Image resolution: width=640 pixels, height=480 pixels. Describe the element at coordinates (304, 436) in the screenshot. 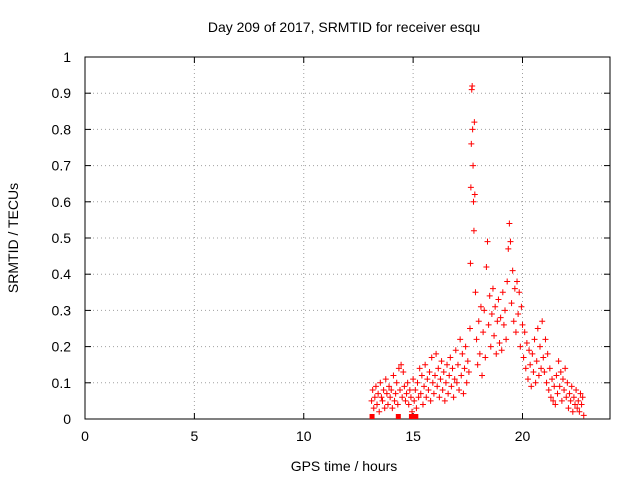

I see `x-tick-label: 10` at that location.